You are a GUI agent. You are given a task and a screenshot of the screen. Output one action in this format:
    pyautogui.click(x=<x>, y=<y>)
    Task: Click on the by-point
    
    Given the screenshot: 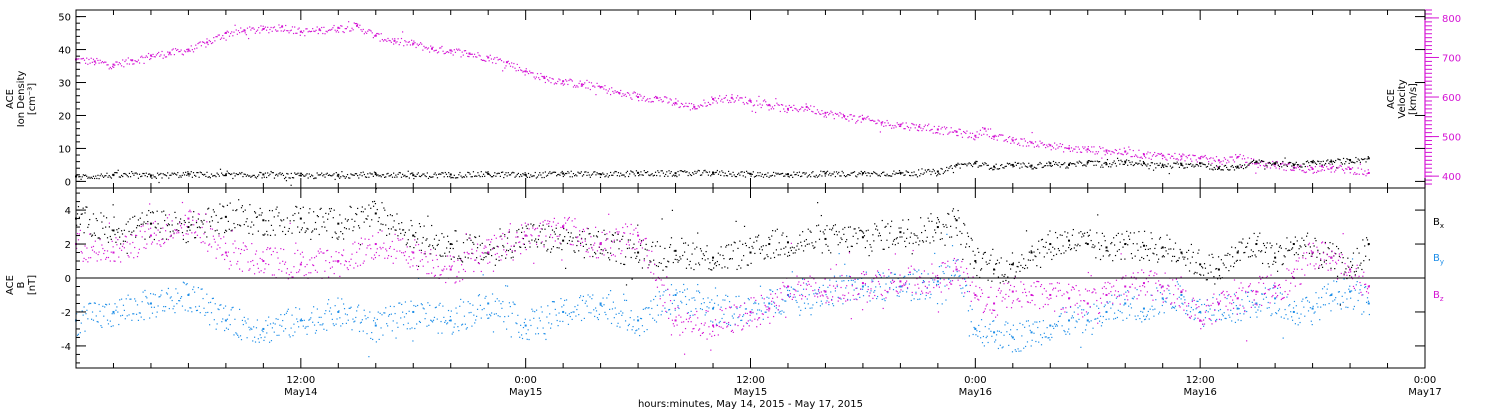 What is the action you would take?
    pyautogui.click(x=1050, y=325)
    